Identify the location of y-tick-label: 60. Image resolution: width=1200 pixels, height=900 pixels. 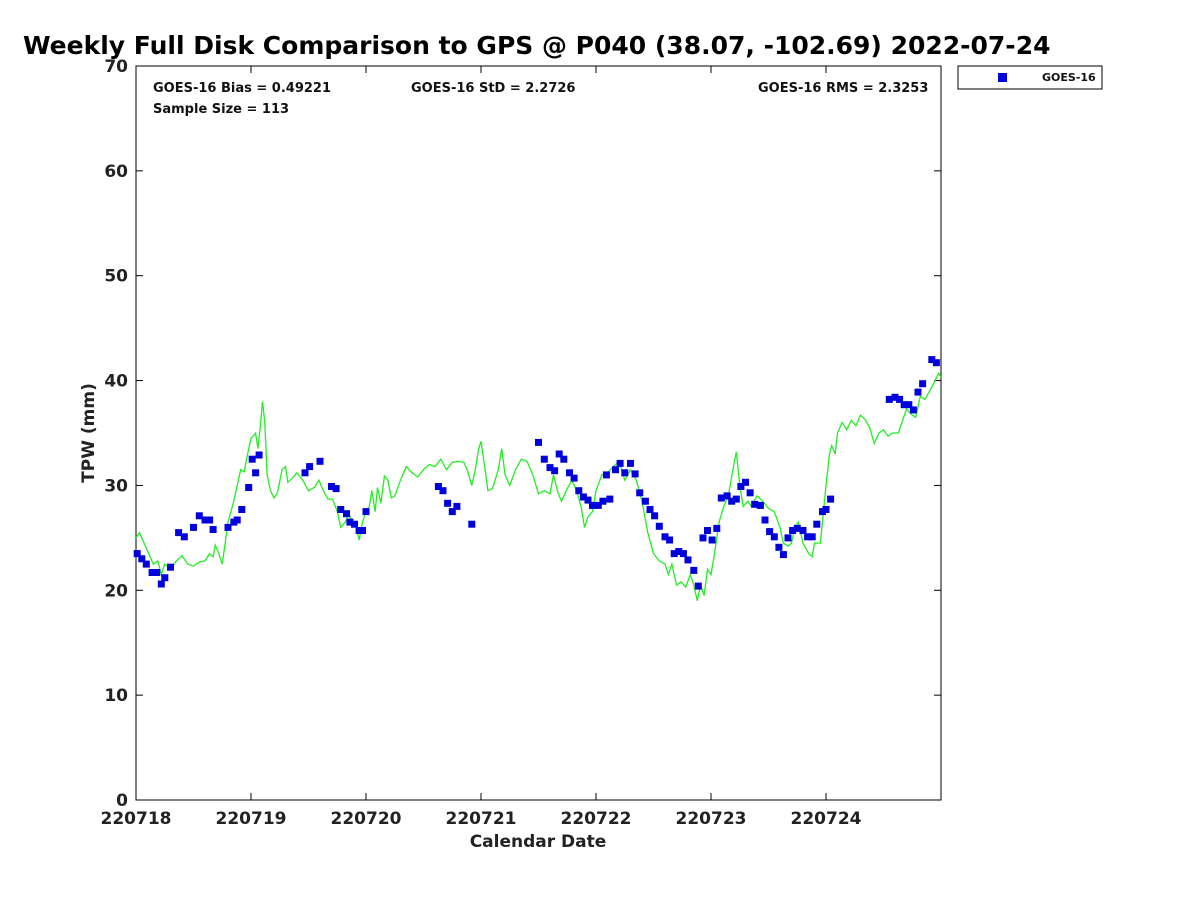
(116, 172).